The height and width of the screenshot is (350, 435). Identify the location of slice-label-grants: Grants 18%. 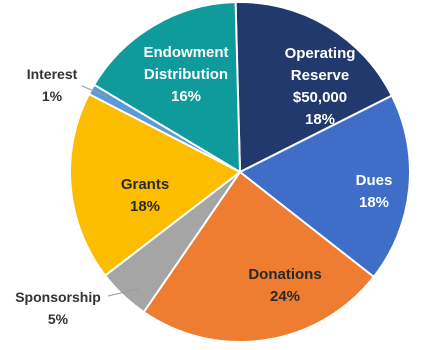
(145, 195).